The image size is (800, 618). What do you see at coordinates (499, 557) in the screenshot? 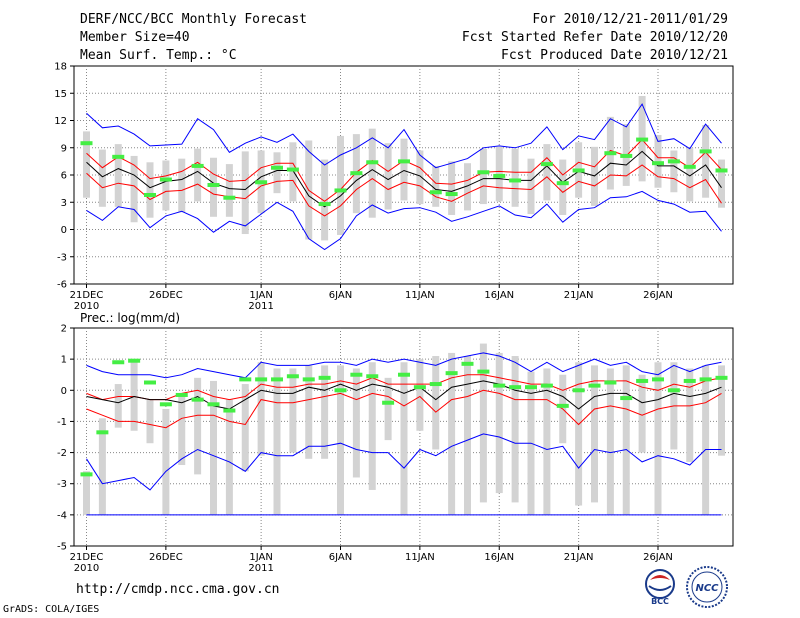
I see `x-tick-label: 16JAN` at bounding box center [499, 557].